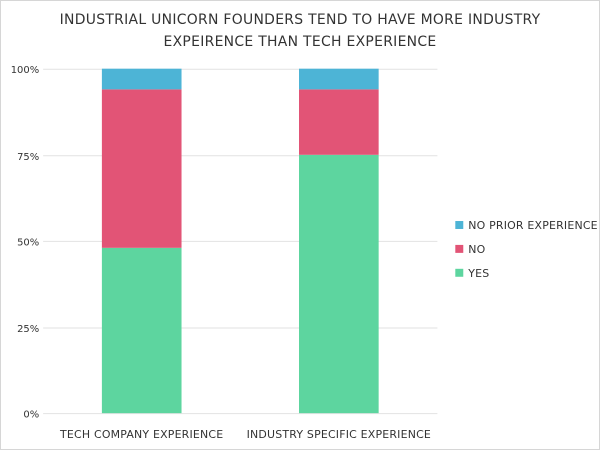  Describe the element at coordinates (339, 434) in the screenshot. I see `x-category-label-2: INDUSTRY SPECIFIC EXPERIENCE` at that location.